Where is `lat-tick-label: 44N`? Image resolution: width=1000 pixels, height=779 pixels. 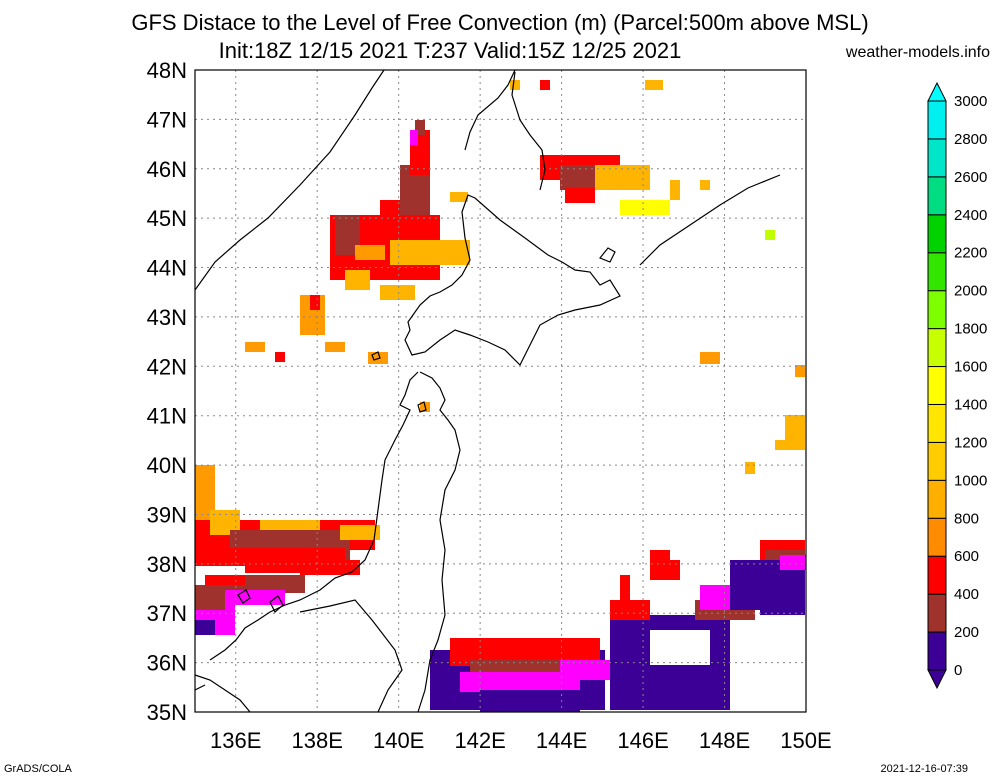 lat-tick-label: 44N is located at coordinates (167, 268).